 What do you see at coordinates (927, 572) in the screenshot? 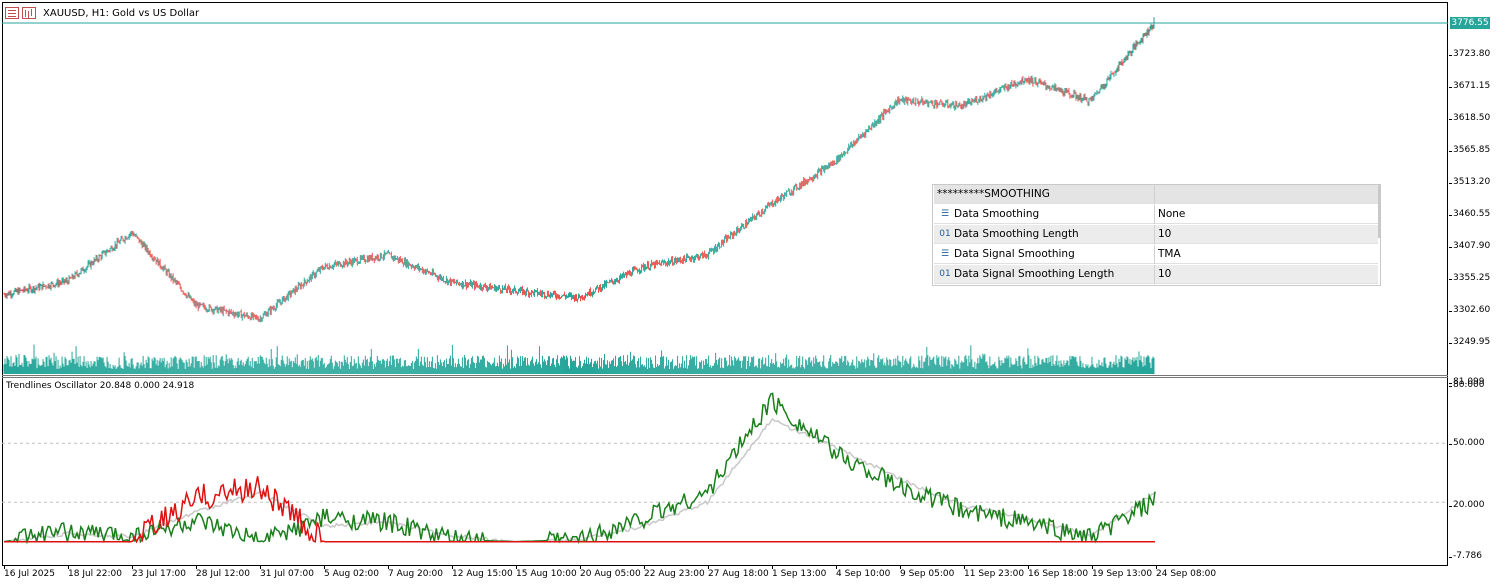
I see `time-label: 9 Sep 05:00` at bounding box center [927, 572].